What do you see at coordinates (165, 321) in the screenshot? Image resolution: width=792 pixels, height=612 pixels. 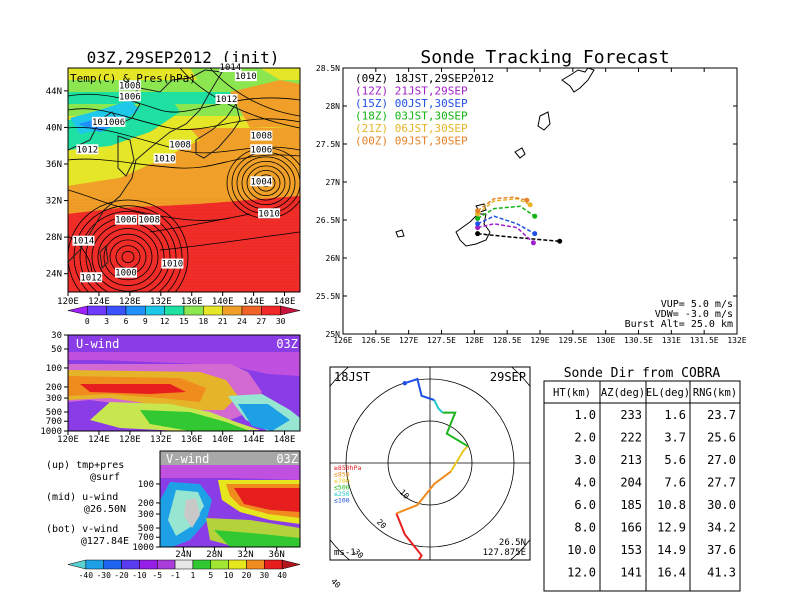 I see `colorbar-label: 12` at bounding box center [165, 321].